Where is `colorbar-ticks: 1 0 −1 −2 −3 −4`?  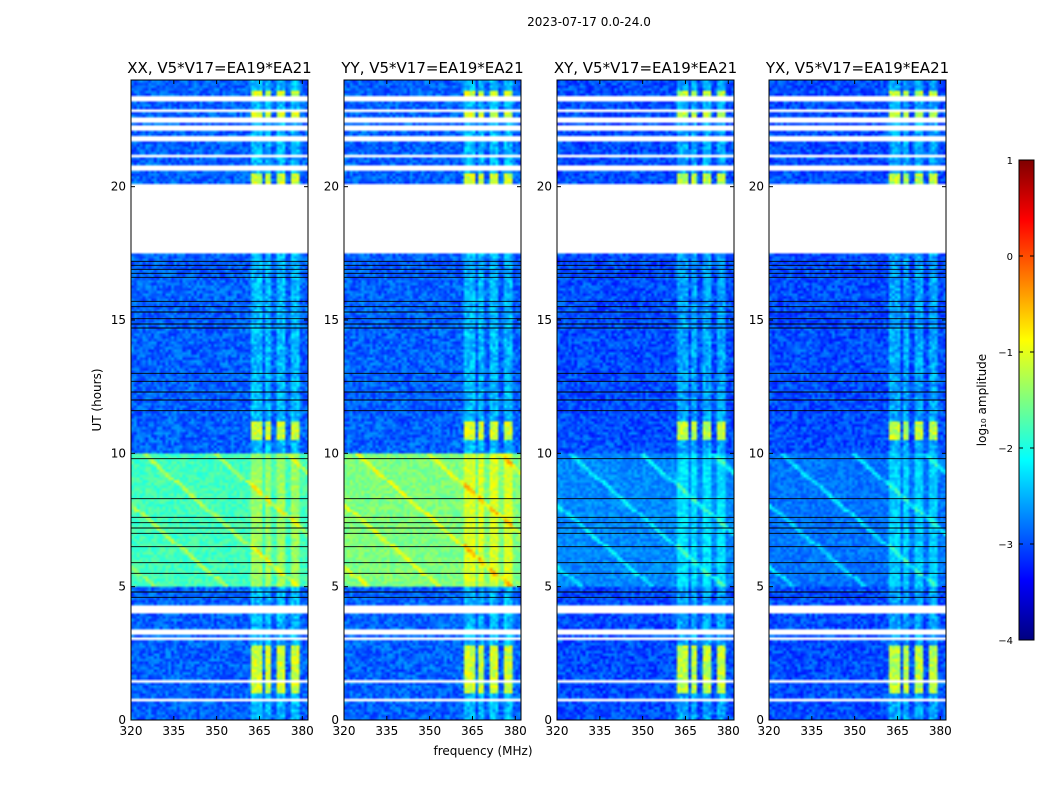 colorbar-ticks: 1 0 −1 −2 −3 −4 is located at coordinates (1016, 401).